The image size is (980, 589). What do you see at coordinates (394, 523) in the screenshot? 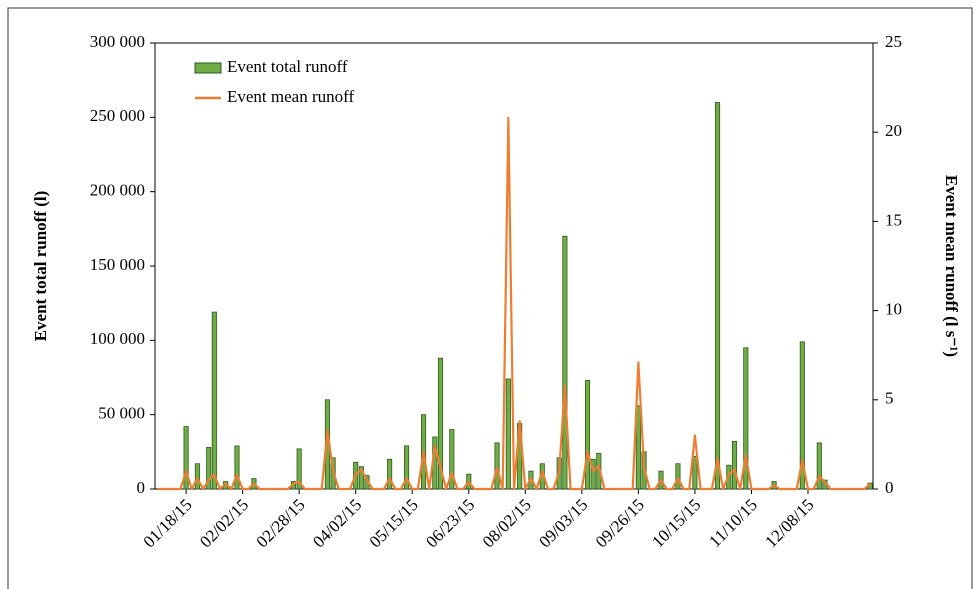
I see `x-tick-label: 05/15/15` at bounding box center [394, 523].